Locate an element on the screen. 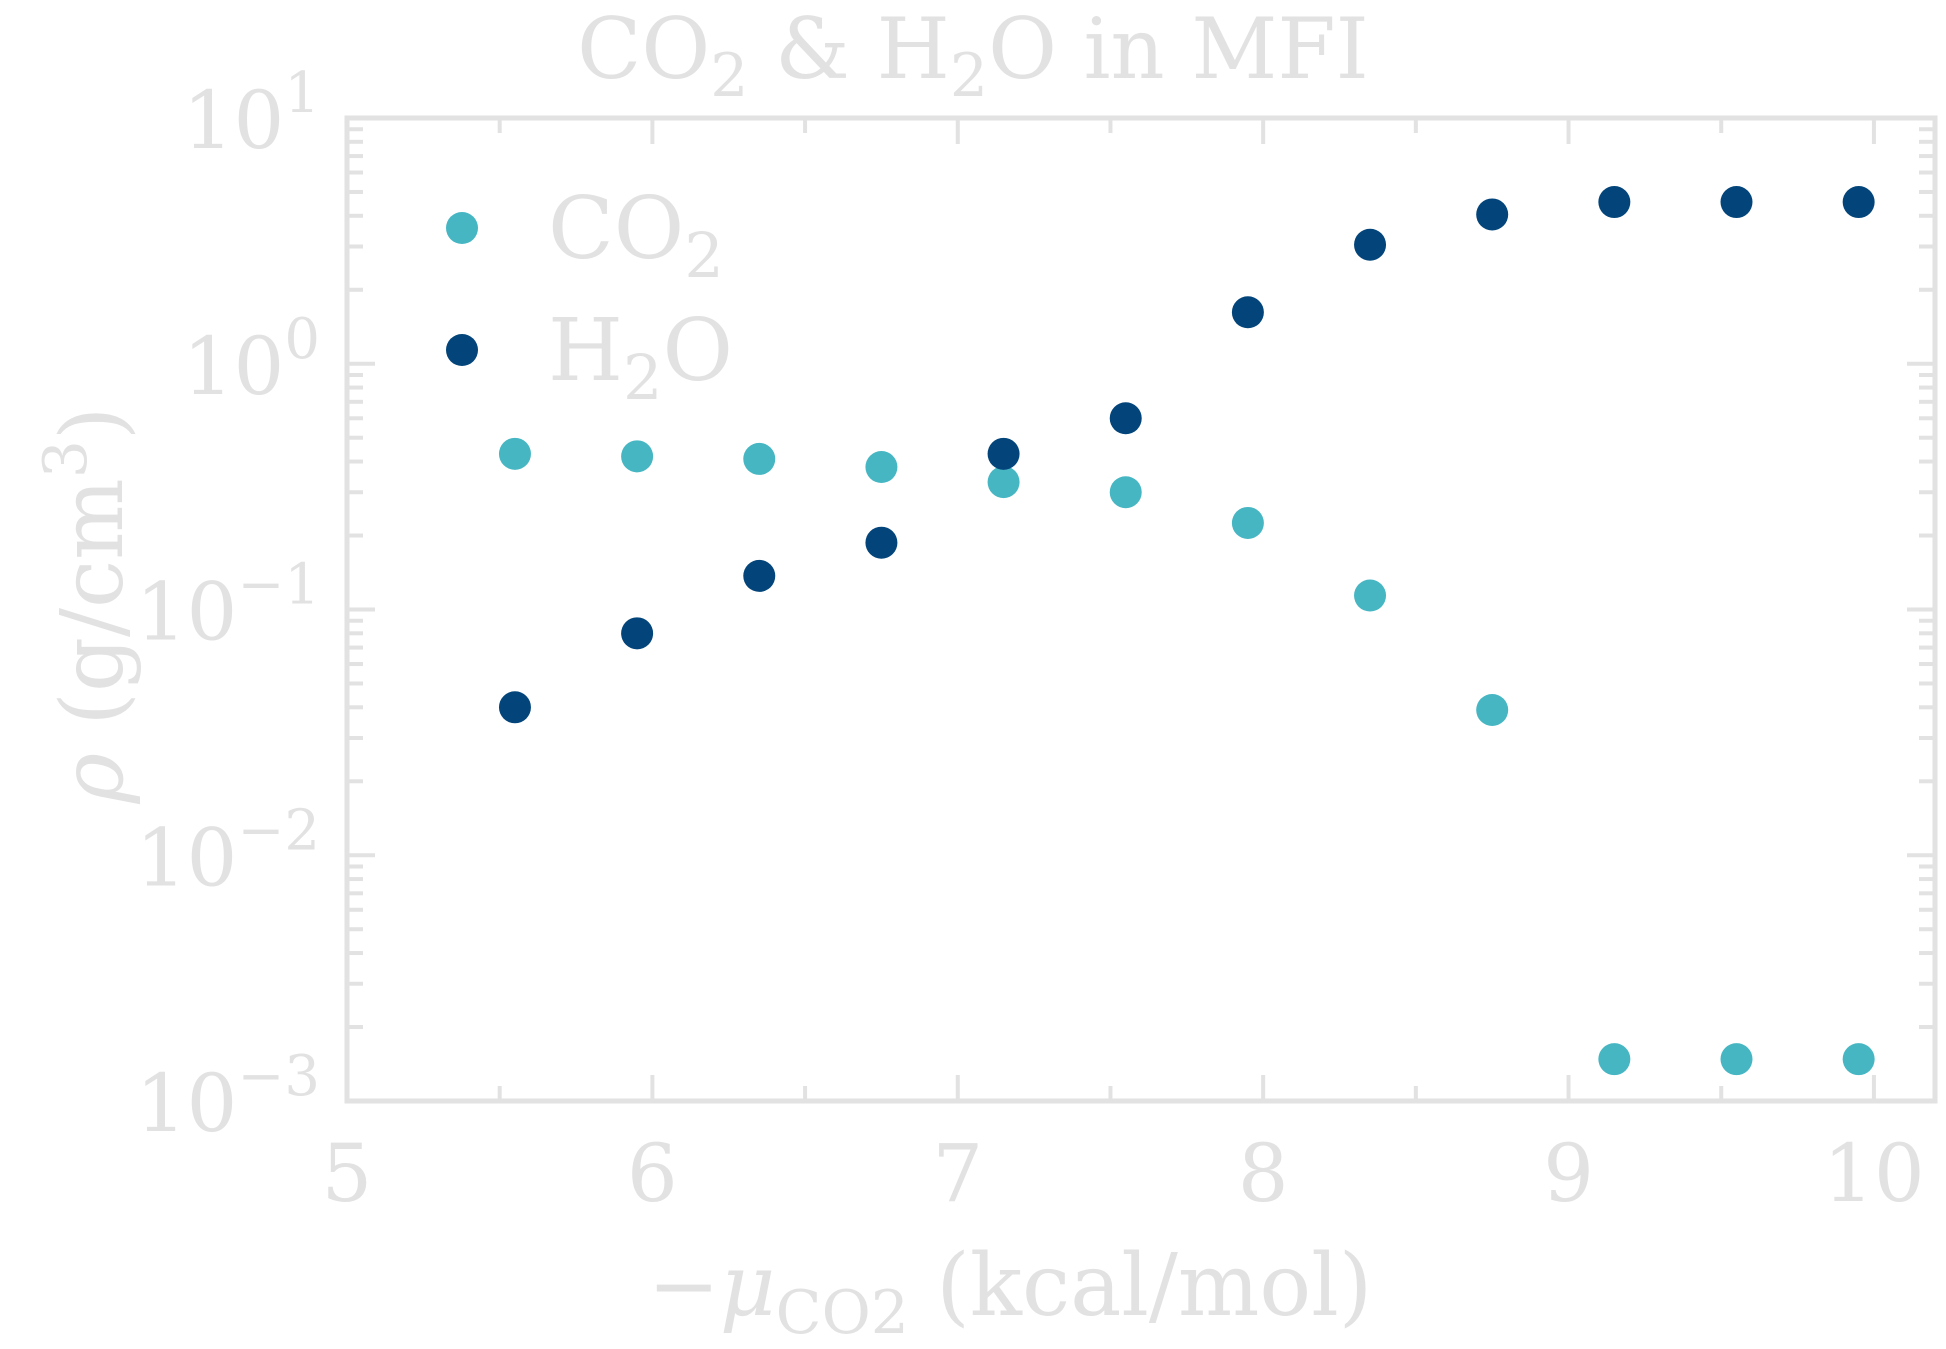 The image size is (1946, 1349). y-tick-label: 10⁻¹ is located at coordinates (228, 606).